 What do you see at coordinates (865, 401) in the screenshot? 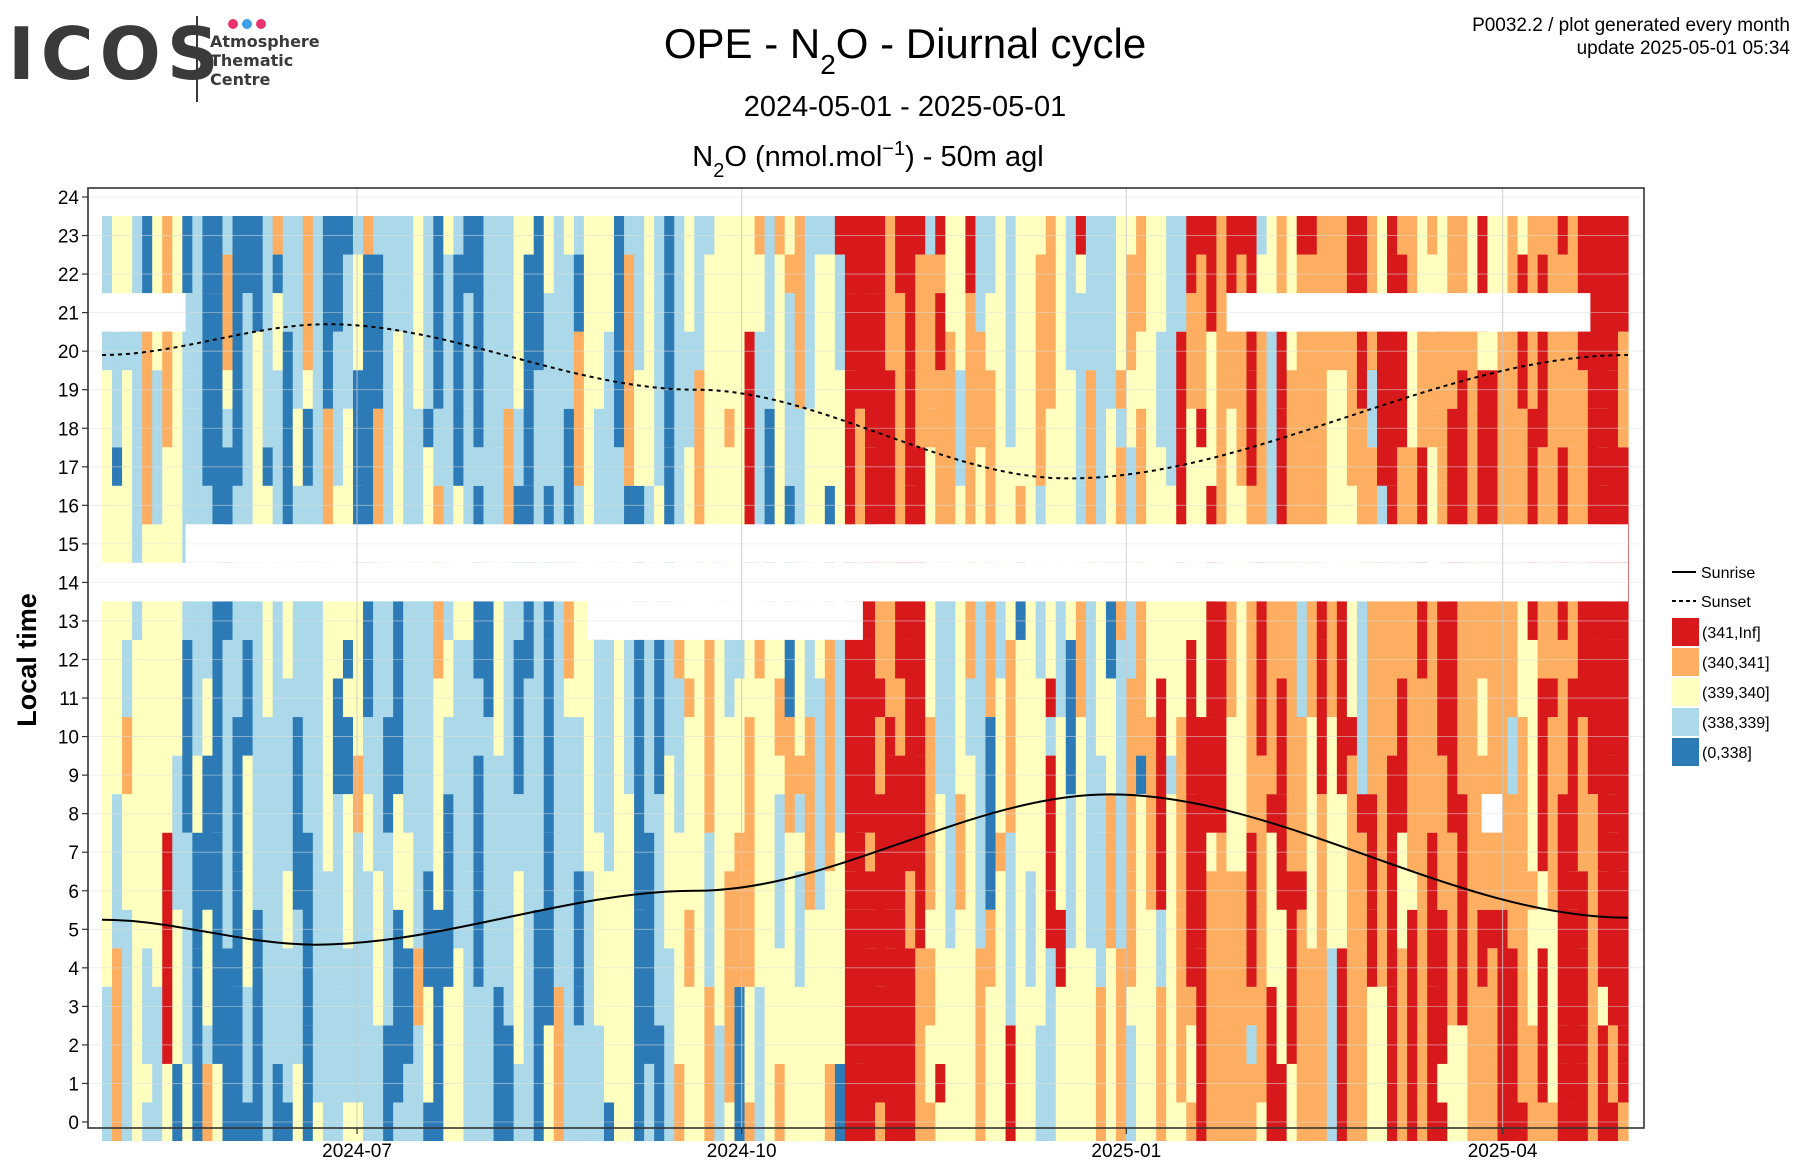
I see `sunset-line` at bounding box center [865, 401].